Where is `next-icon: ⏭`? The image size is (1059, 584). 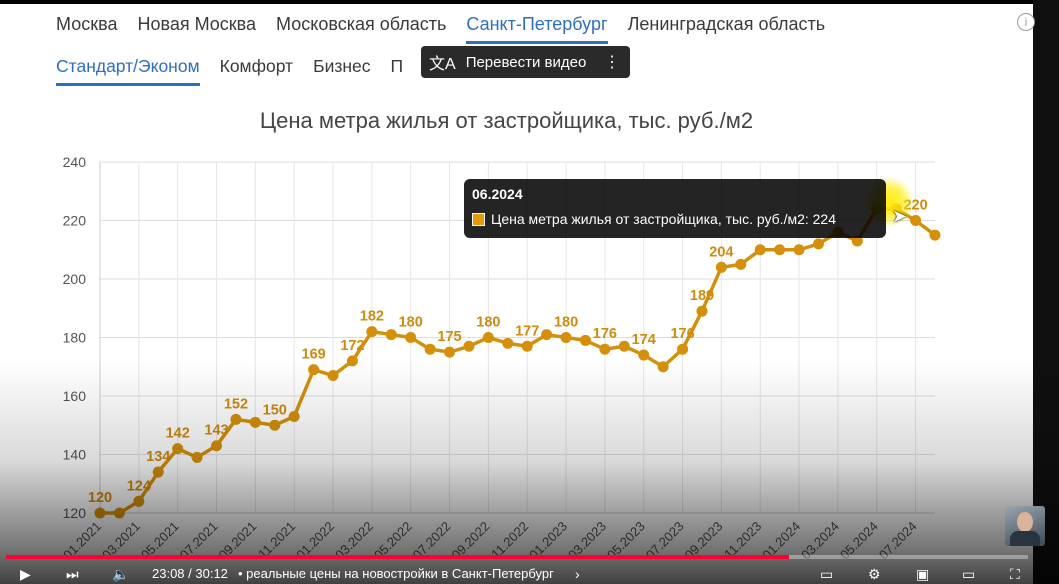 next-icon: ⏭ is located at coordinates (72, 574).